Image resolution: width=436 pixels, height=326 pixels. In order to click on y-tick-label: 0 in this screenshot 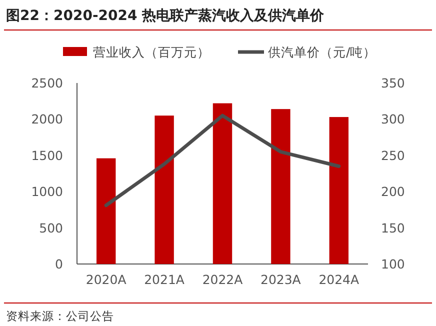, I will do `click(59, 264)`.